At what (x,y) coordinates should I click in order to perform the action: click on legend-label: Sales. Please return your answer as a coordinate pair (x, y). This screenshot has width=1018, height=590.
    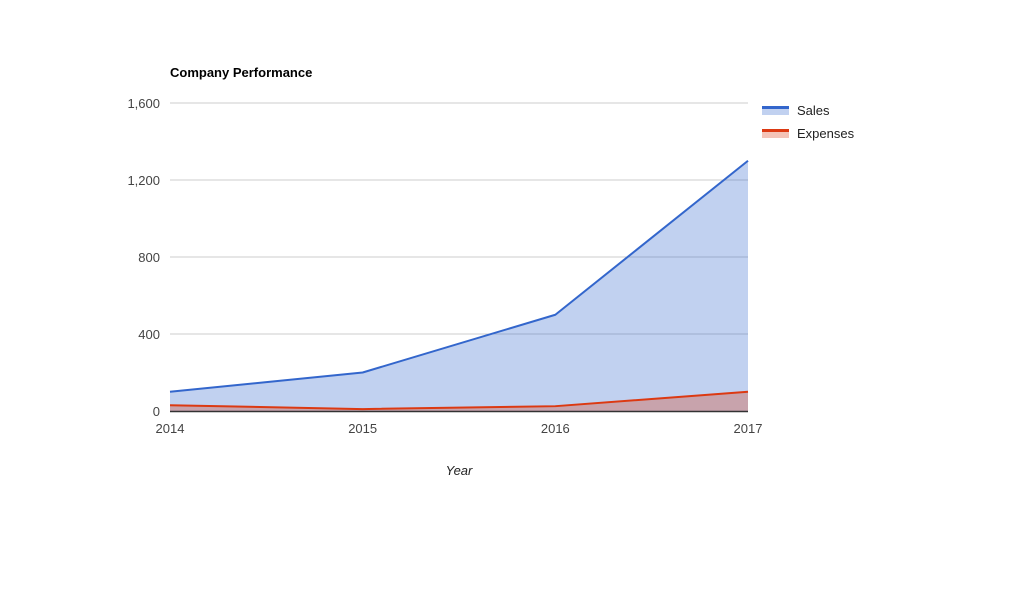
    Looking at the image, I should click on (813, 110).